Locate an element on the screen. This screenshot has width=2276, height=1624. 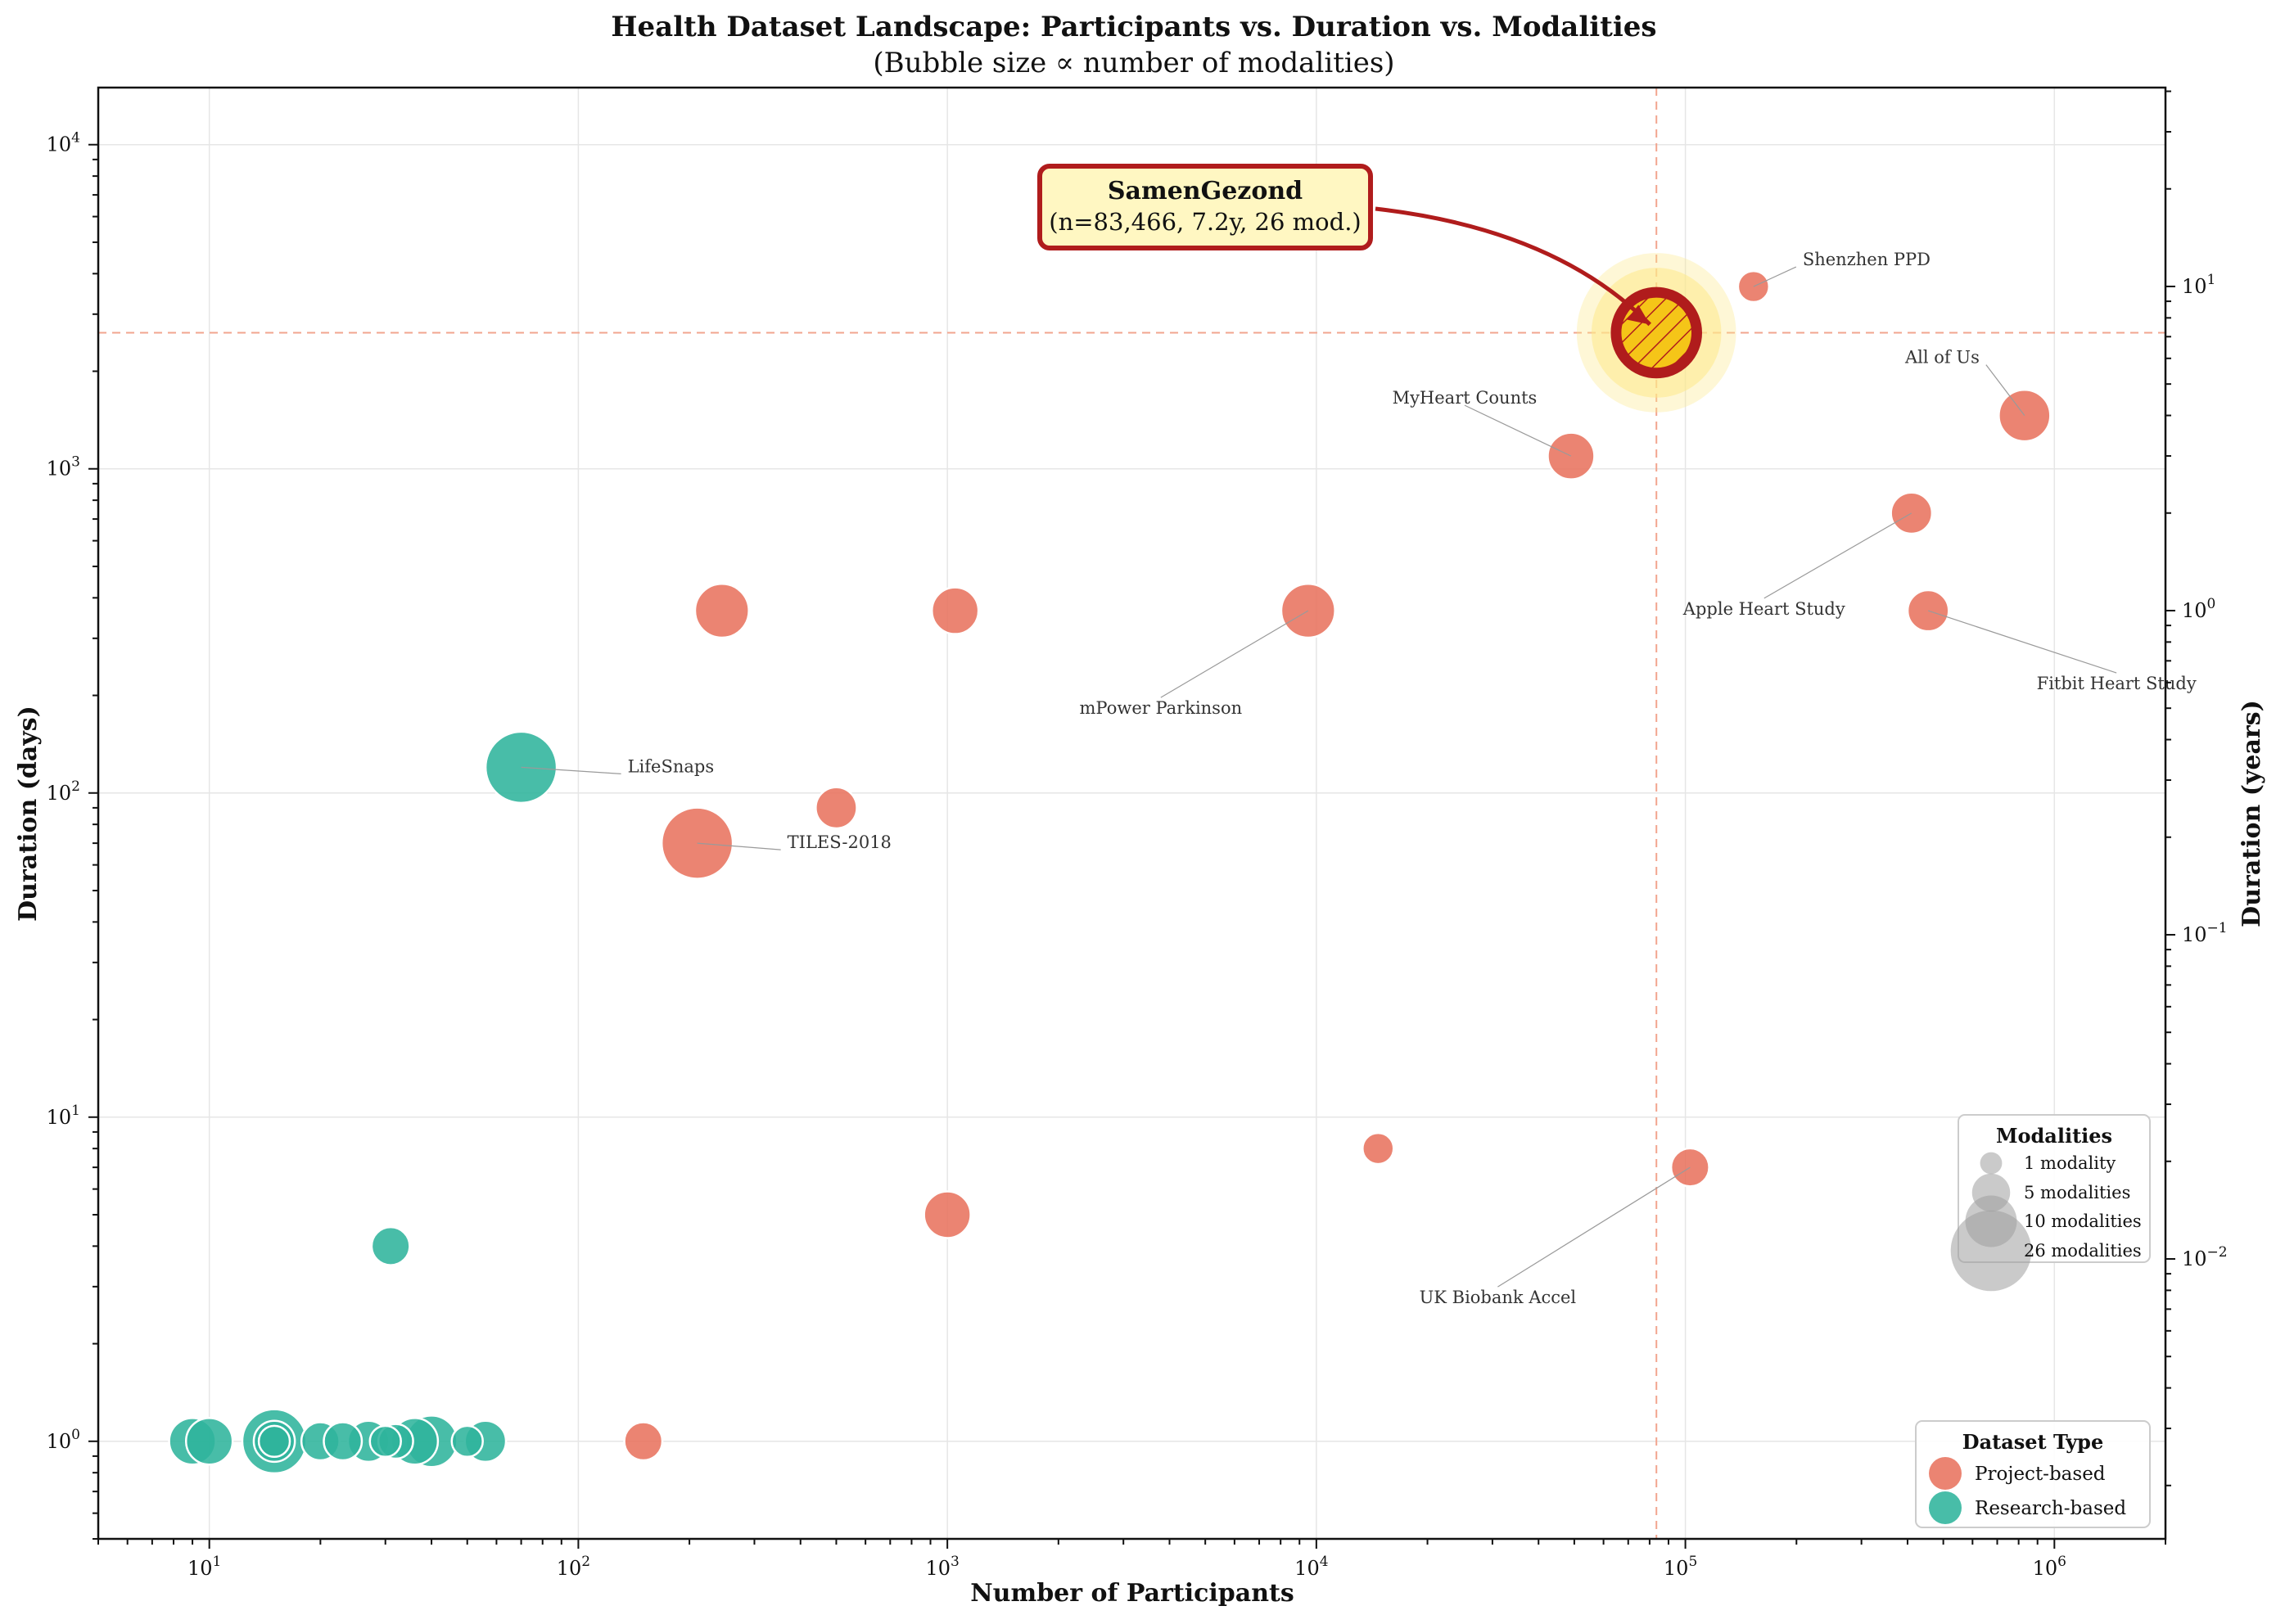
point-label: MyHeart Counts is located at coordinates (1465, 398).